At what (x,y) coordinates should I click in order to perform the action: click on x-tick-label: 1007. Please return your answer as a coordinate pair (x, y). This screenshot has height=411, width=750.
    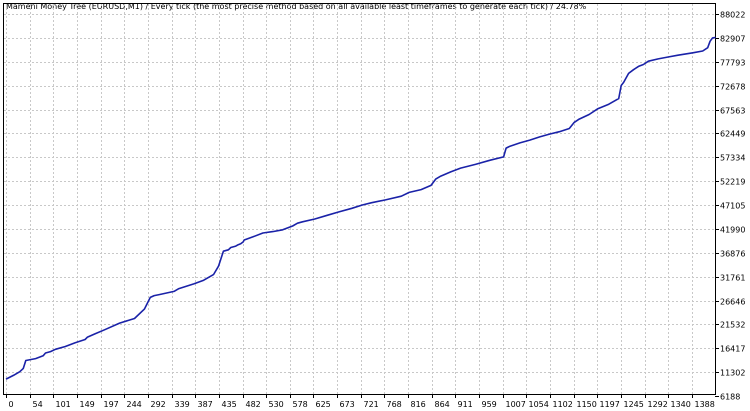
    Looking at the image, I should click on (516, 404).